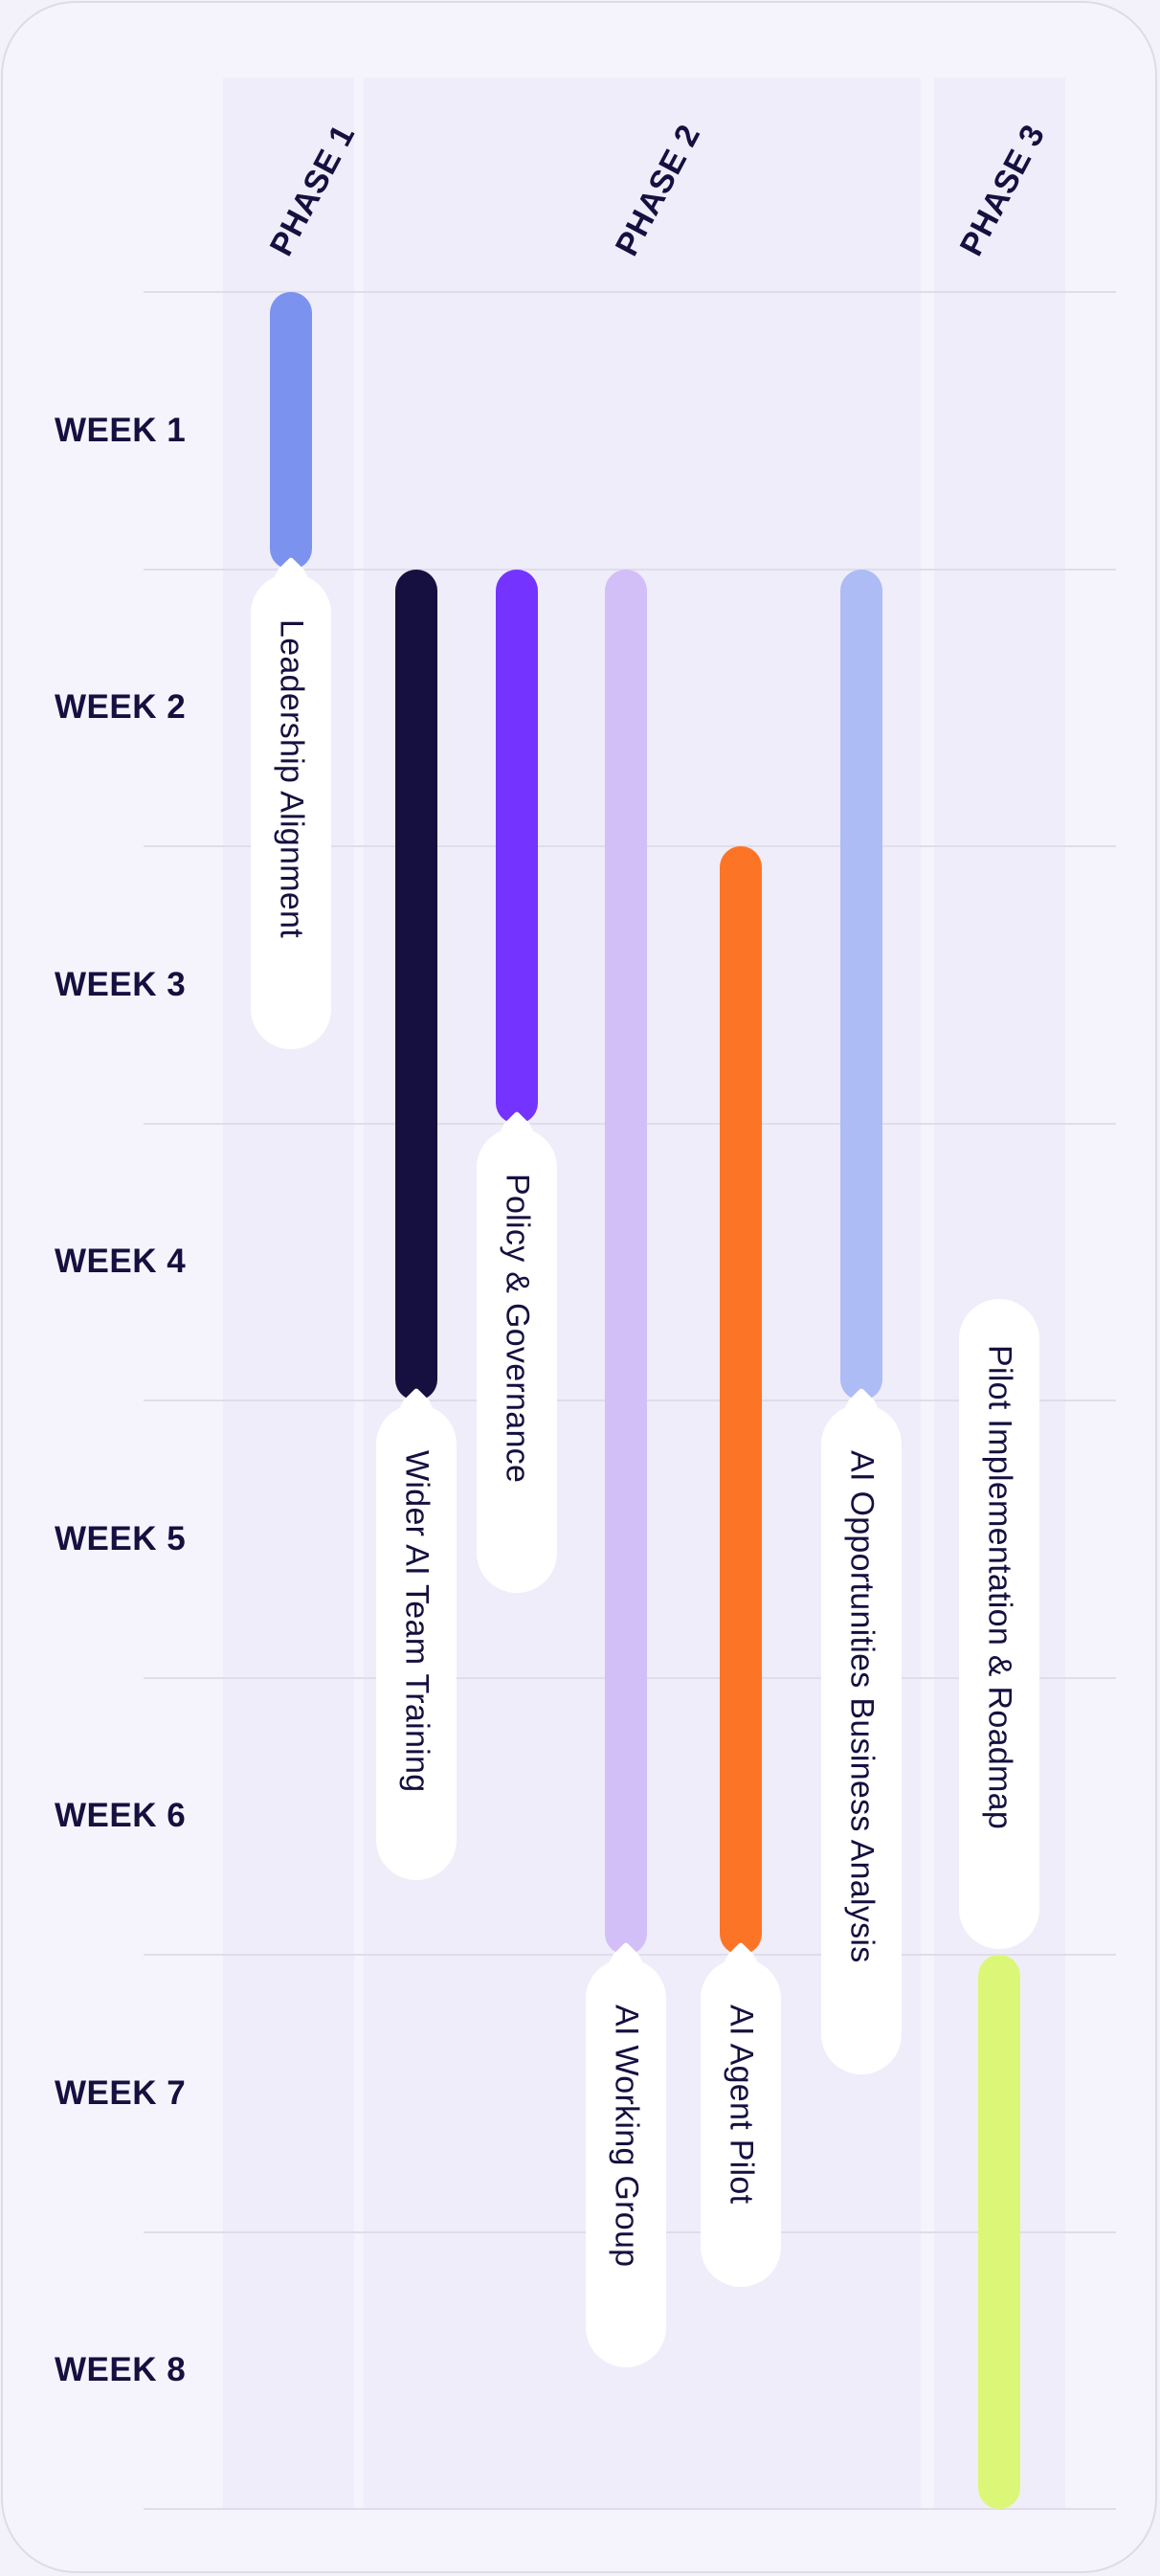 Image resolution: width=1160 pixels, height=2576 pixels. Describe the element at coordinates (416, 1621) in the screenshot. I see `task-label: Wider AI Team Training` at that location.